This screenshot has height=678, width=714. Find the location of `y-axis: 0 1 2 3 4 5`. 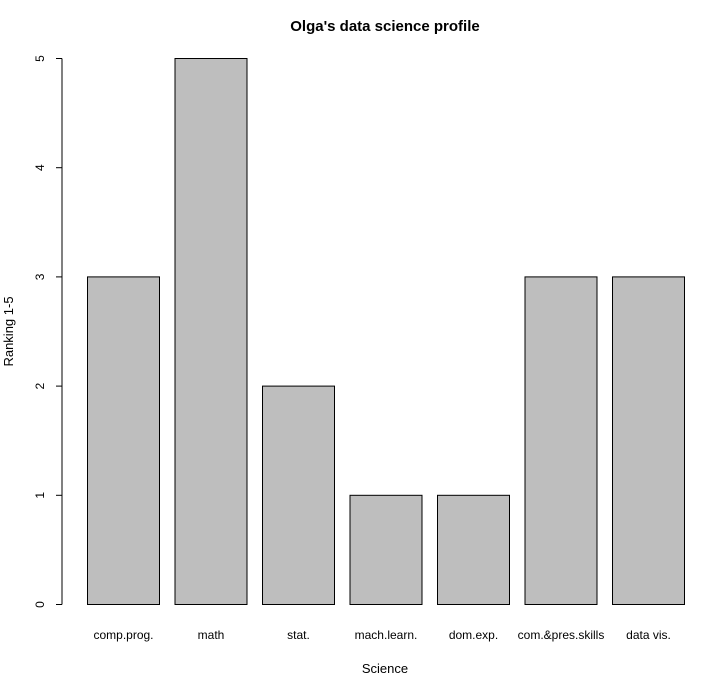

y-axis: 0 1 2 3 4 5 is located at coordinates (48, 331).